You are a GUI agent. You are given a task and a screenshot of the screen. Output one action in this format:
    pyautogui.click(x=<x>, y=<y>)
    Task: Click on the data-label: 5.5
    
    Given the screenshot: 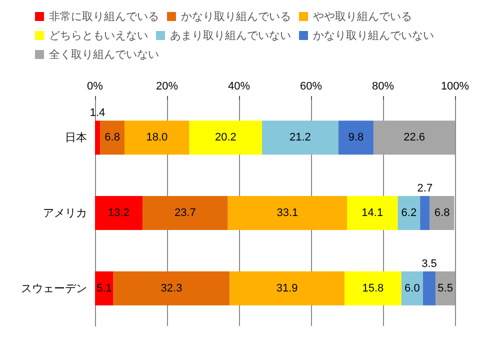 What is the action you would take?
    pyautogui.click(x=445, y=288)
    